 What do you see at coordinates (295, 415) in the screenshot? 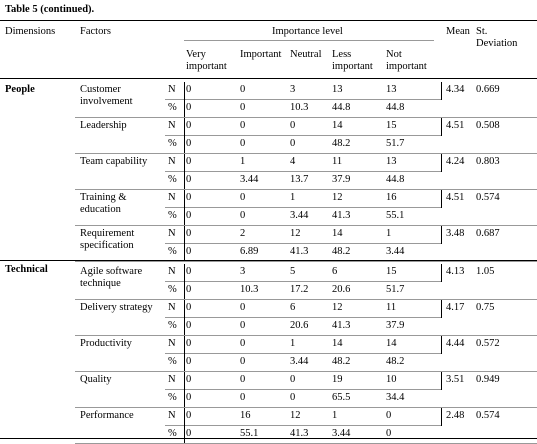
I see `cell-n-2: 12` at bounding box center [295, 415].